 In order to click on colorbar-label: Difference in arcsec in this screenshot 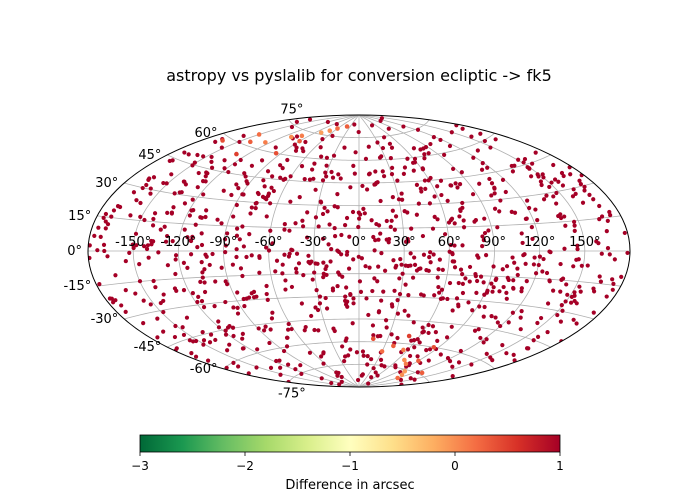, I will do `click(349, 485)`.